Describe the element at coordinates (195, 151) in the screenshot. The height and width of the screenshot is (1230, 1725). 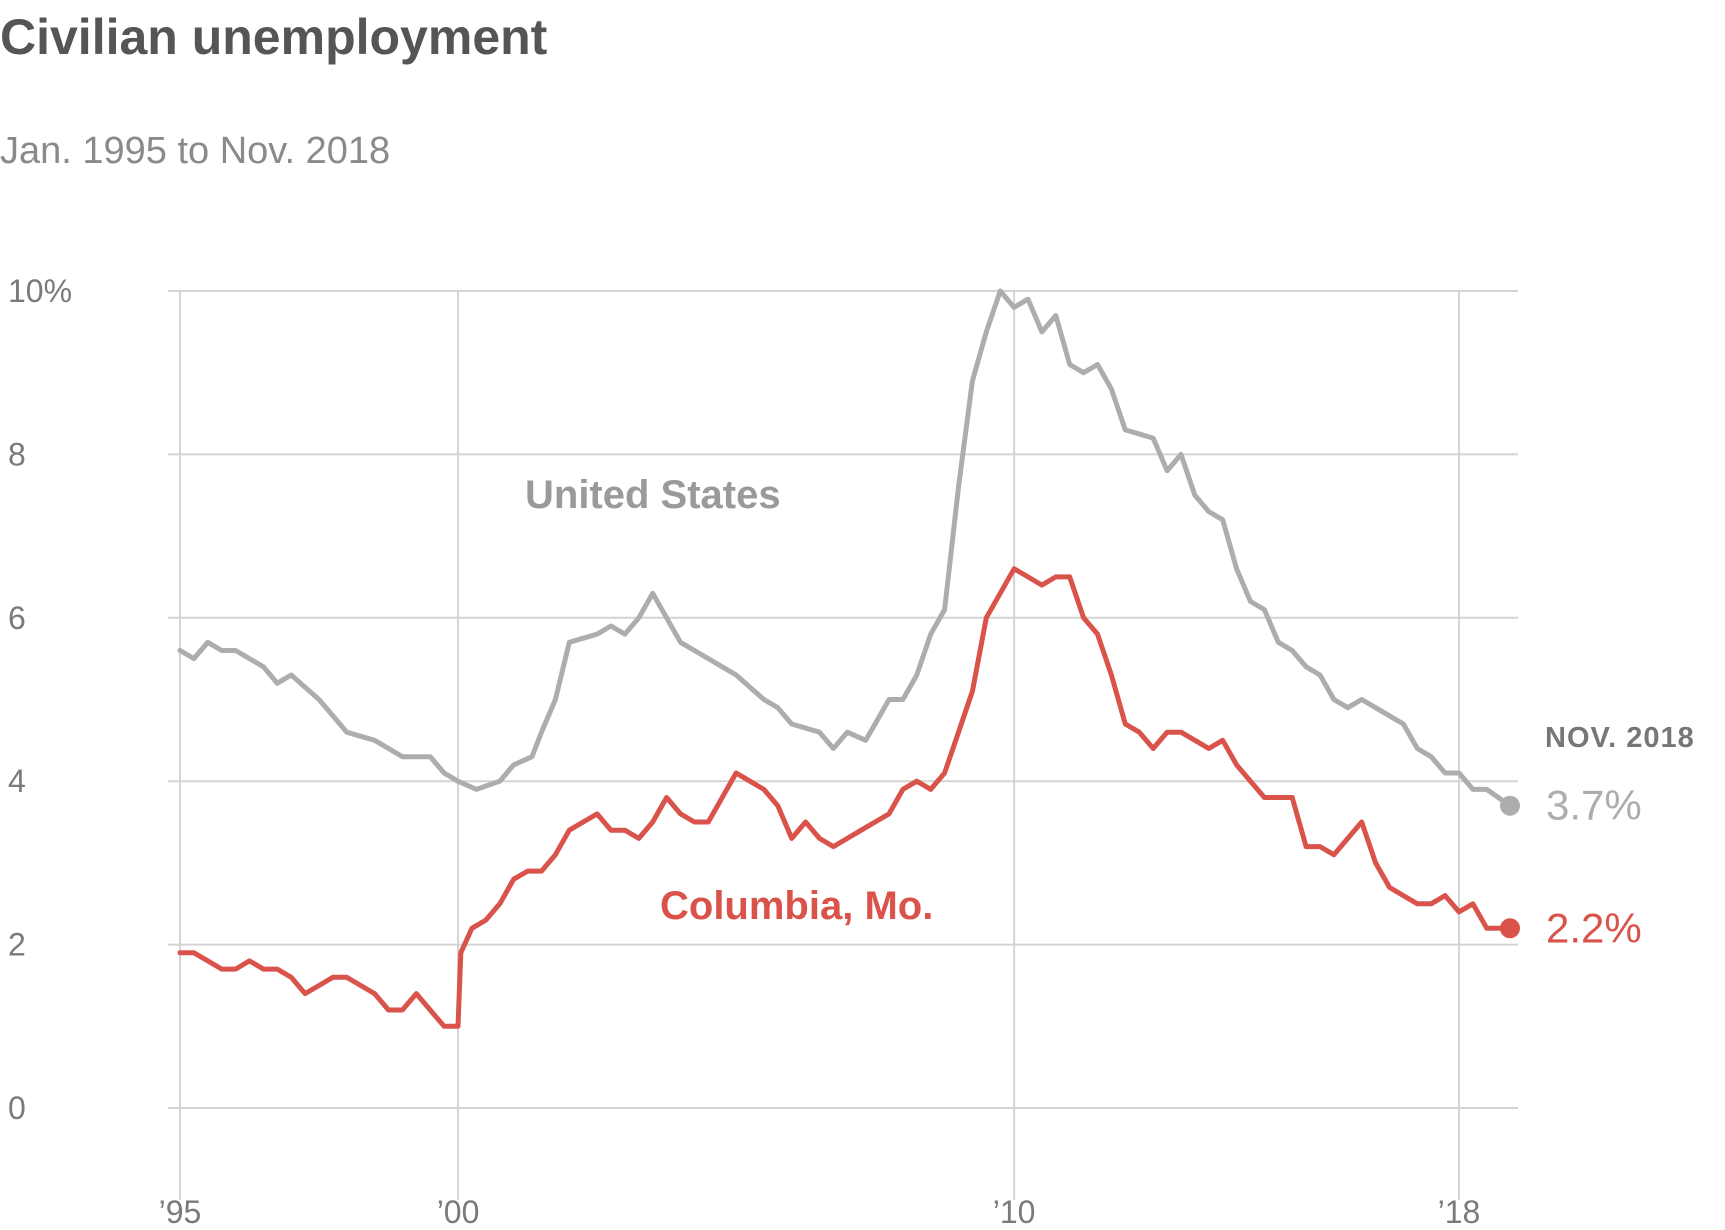
I see `chart-subtitle: Jan. 1995 to Nov. 2018` at that location.